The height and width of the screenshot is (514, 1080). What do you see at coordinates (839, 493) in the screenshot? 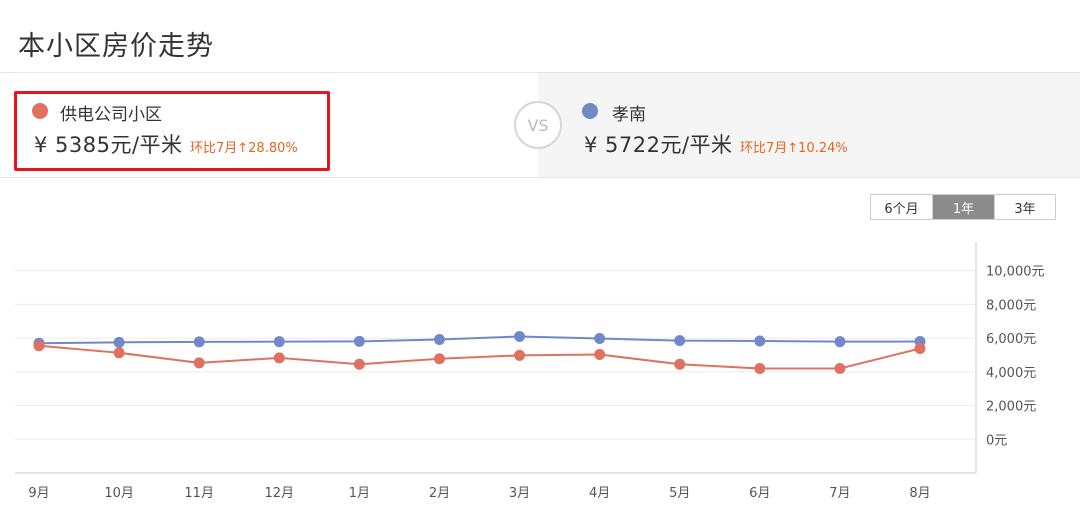
I see `x-tick-label: 7月` at bounding box center [839, 493].